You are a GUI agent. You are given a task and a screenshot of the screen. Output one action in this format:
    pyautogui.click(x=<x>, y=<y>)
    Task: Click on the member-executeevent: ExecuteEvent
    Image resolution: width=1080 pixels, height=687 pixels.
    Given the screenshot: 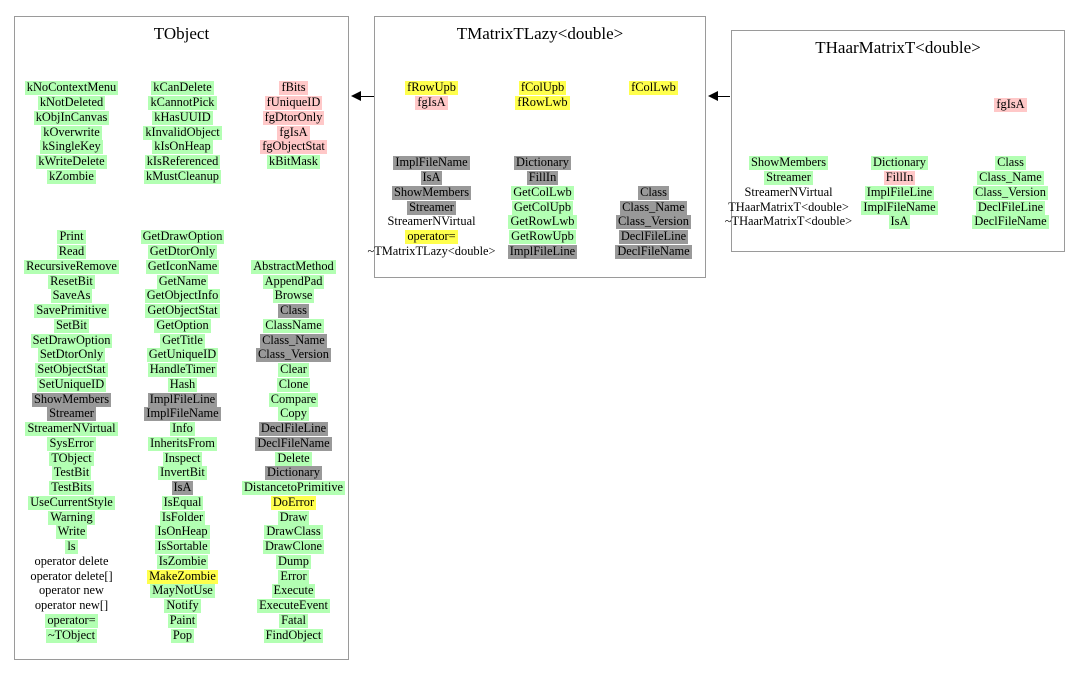 What is the action you would take?
    pyautogui.click(x=293, y=606)
    